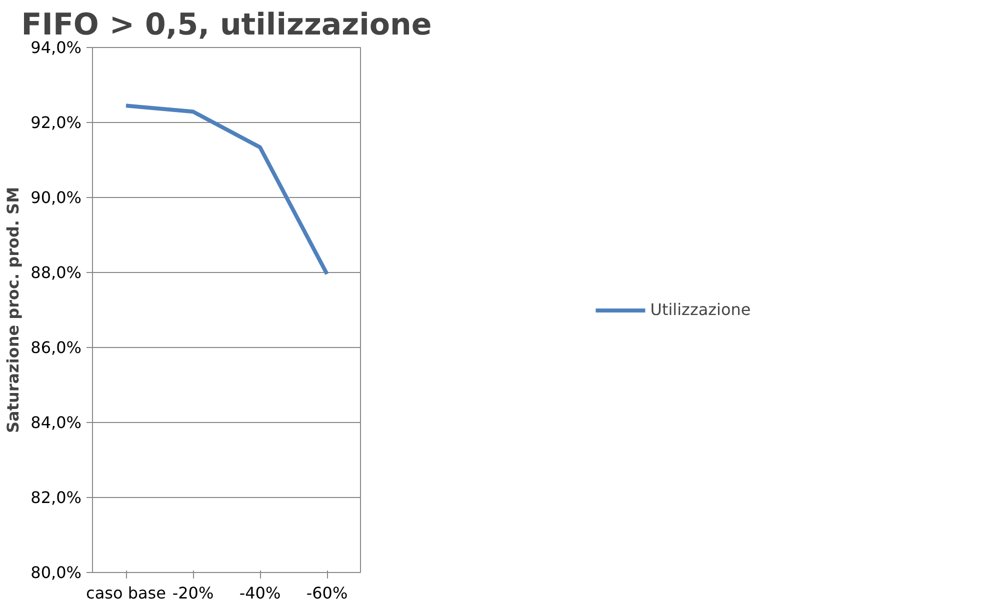 This screenshot has height=609, width=990. I want to click on x-tick-label: -40%, so click(260, 593).